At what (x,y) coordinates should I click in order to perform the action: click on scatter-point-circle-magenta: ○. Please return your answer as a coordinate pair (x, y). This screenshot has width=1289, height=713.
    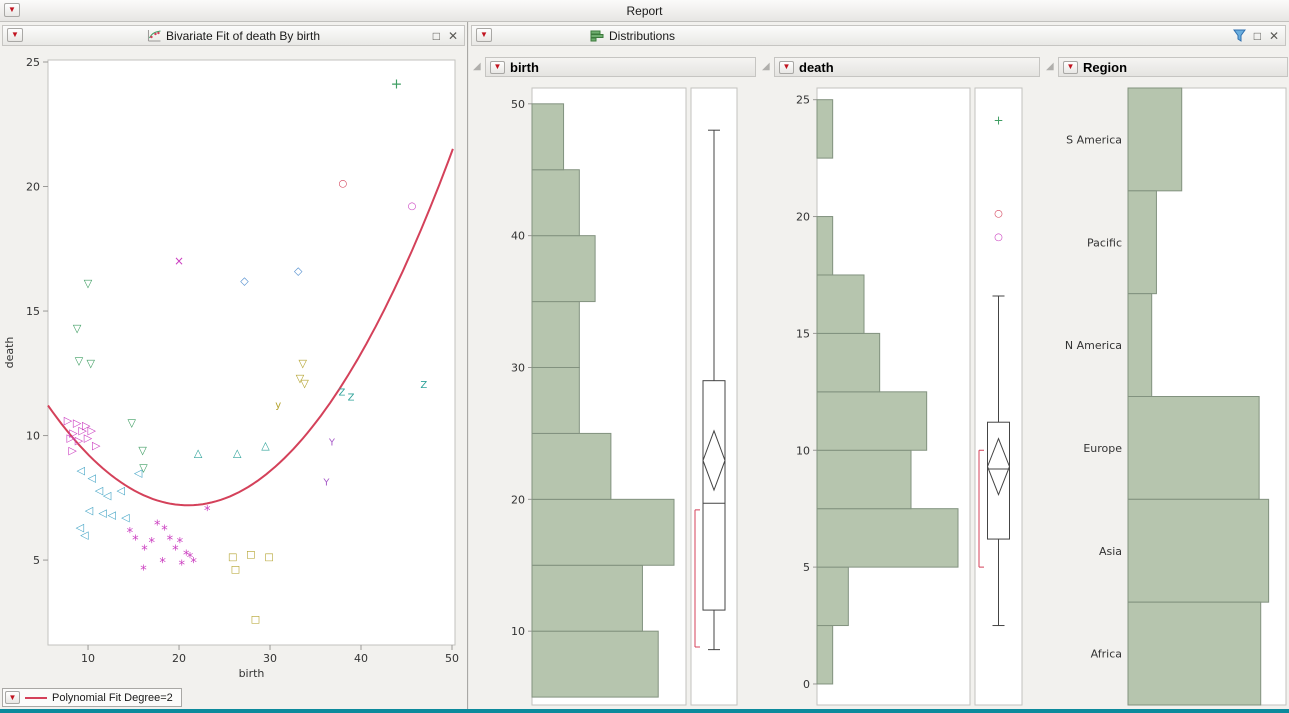
    Looking at the image, I should click on (412, 206).